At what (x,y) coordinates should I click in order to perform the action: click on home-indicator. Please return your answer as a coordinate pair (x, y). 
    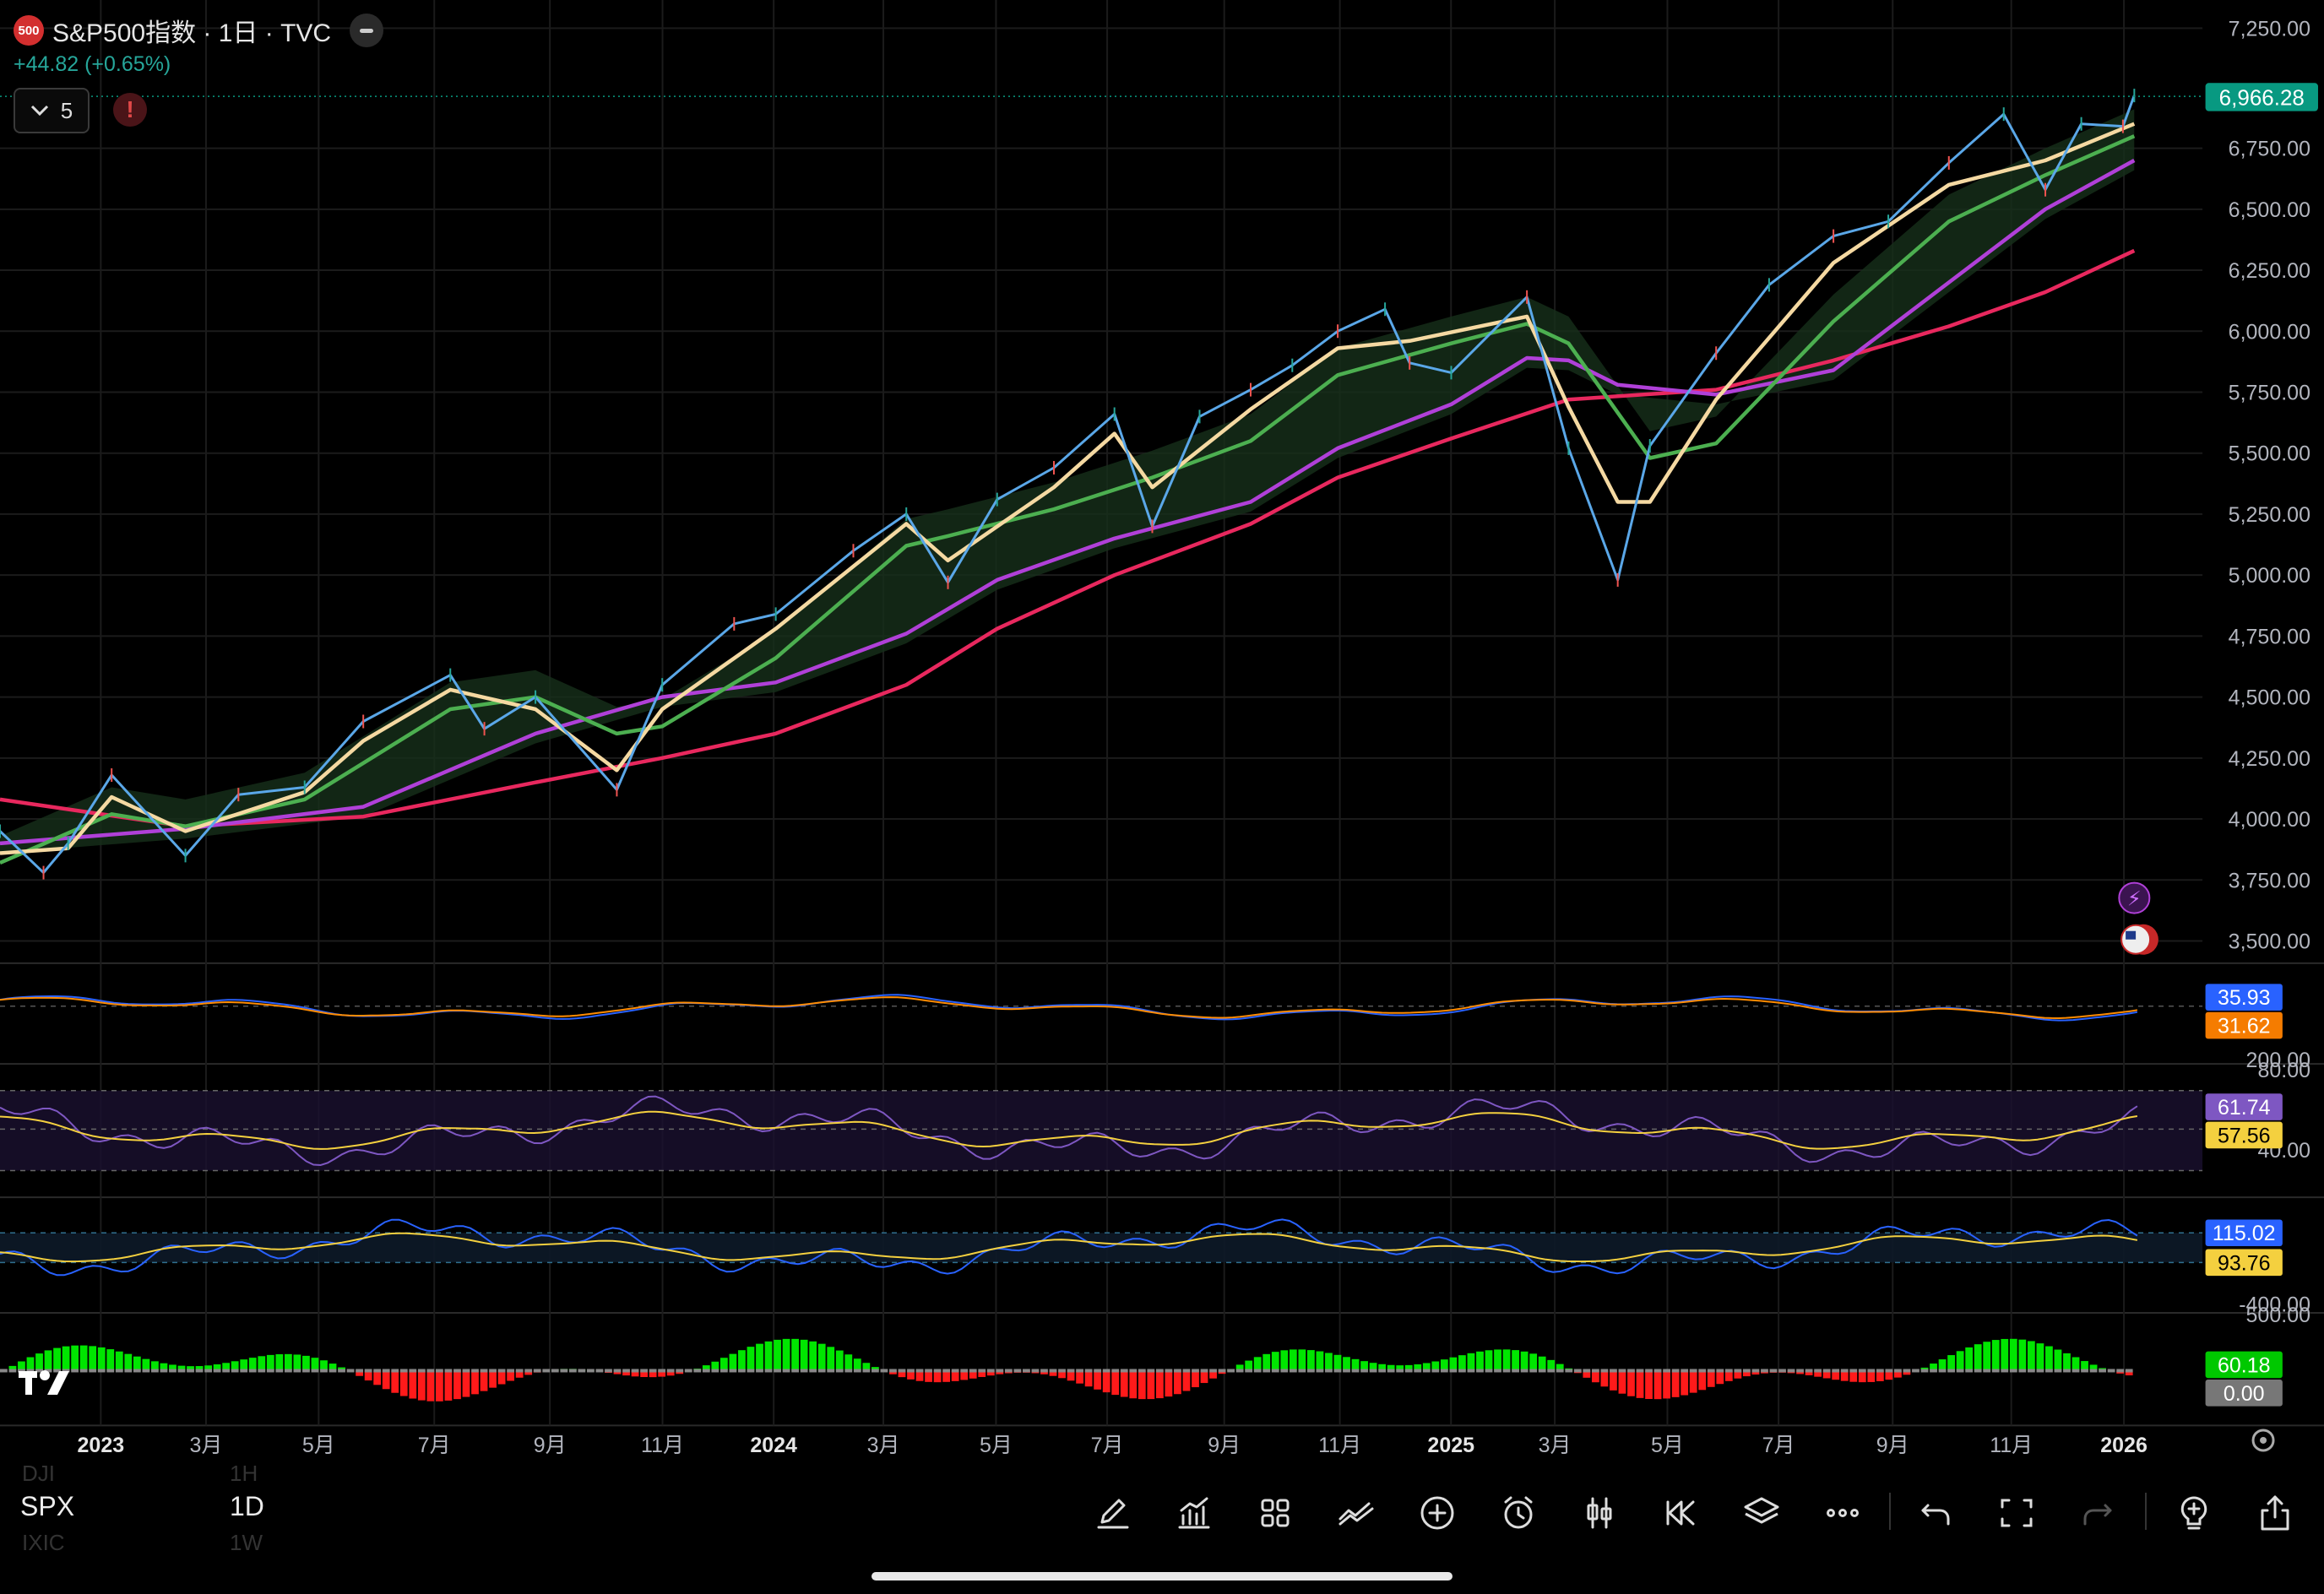
    Looking at the image, I should click on (1162, 1576).